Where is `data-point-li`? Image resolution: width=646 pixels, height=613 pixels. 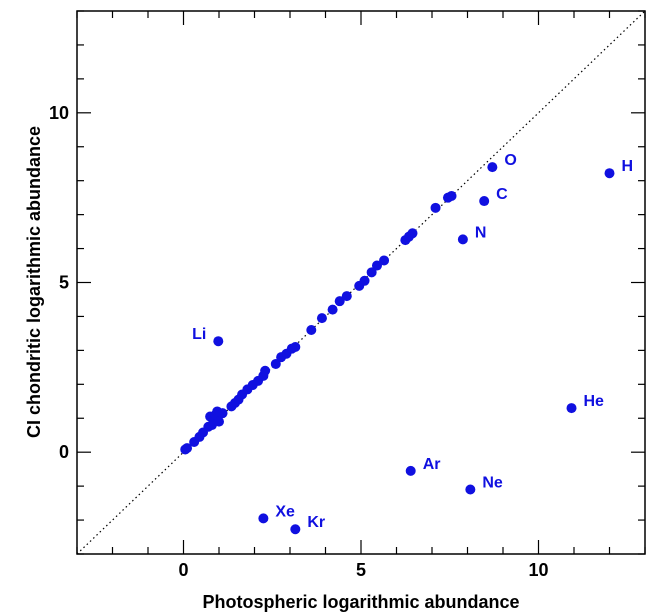
data-point-li is located at coordinates (218, 341).